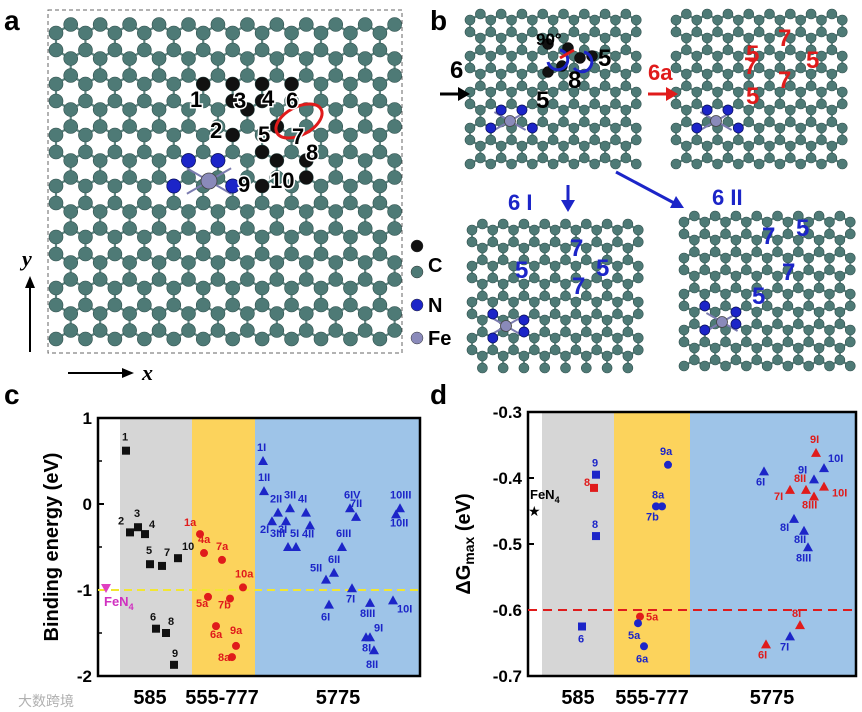 This screenshot has width=862, height=712. Describe the element at coordinates (800, 625) in the screenshot. I see `point-d-8I` at that location.